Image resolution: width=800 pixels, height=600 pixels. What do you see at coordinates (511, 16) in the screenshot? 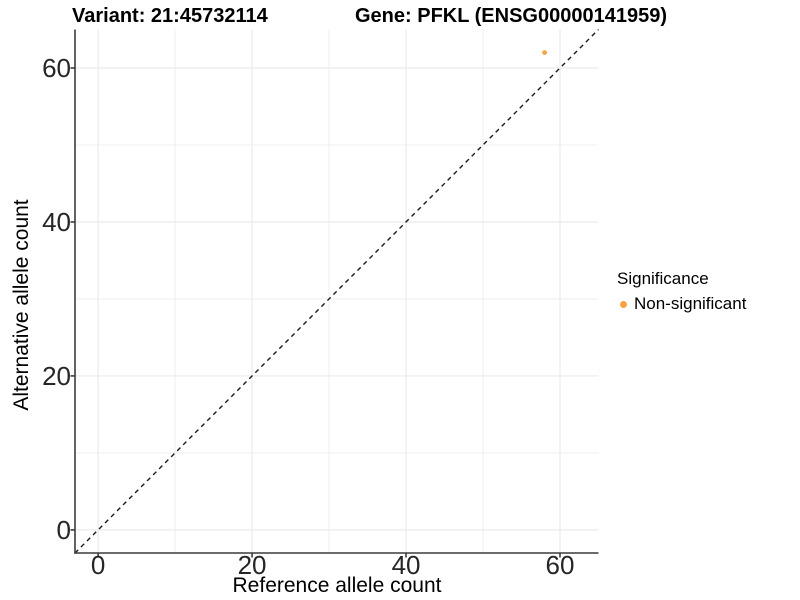
I see `plot-title-gene: Gene: PFKL (ENSG00000141959)` at bounding box center [511, 16].